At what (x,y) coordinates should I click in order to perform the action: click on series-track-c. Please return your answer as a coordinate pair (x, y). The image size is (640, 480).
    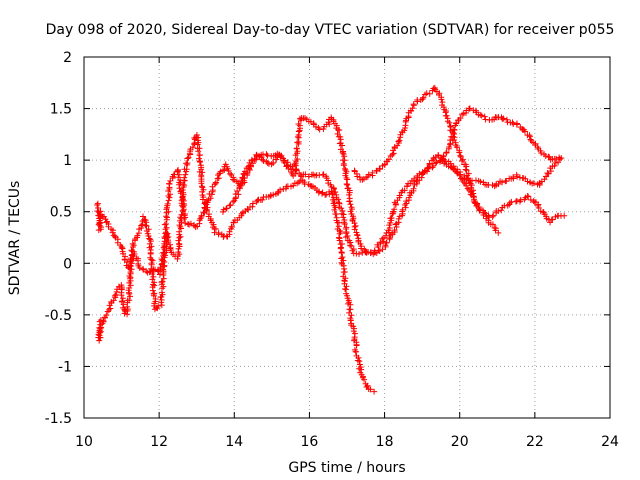
    Looking at the image, I should click on (360, 203).